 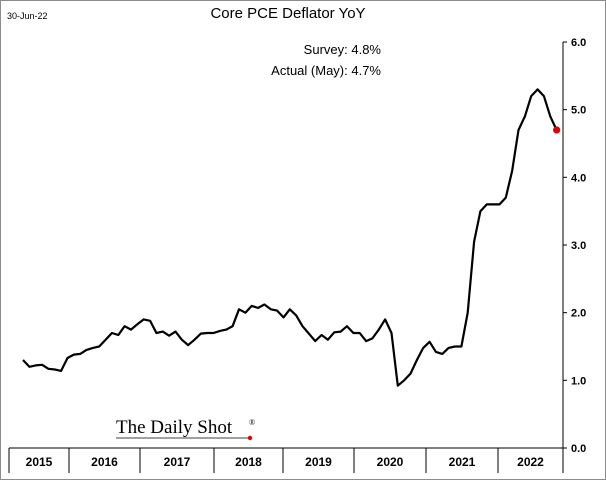 What do you see at coordinates (27, 16) in the screenshot?
I see `date-stamp: 30-Jun-22` at bounding box center [27, 16].